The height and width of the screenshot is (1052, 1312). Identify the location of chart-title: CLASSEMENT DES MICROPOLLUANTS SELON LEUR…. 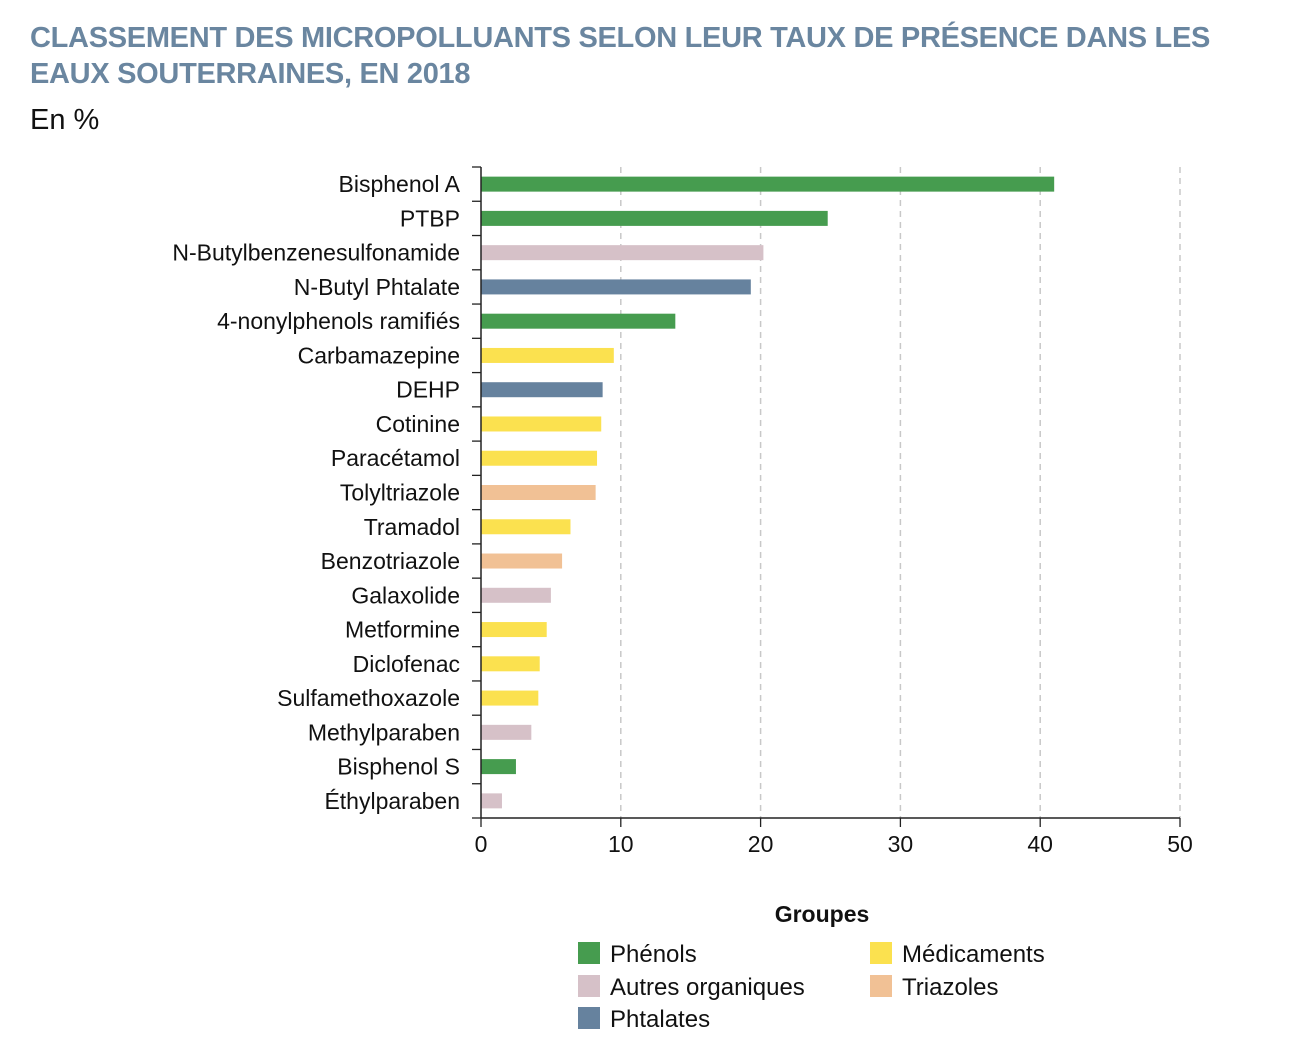
(620, 56).